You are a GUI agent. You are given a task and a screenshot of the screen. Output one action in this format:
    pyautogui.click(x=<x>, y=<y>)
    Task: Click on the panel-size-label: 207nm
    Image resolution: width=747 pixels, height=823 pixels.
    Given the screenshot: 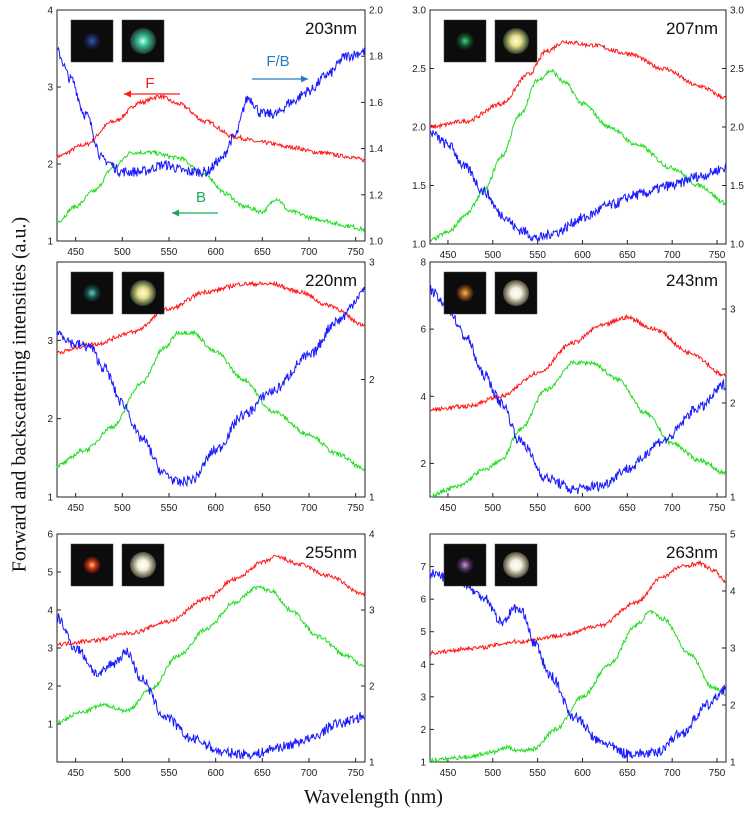 What is the action you would take?
    pyautogui.click(x=692, y=28)
    